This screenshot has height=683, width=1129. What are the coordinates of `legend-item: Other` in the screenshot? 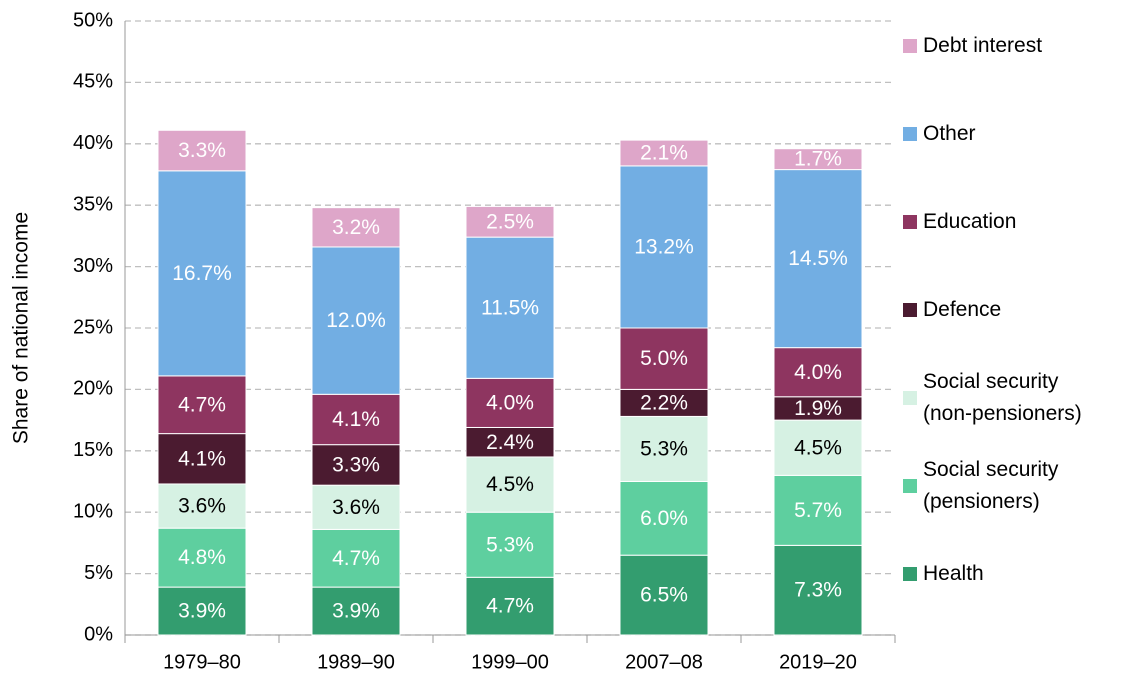 It's located at (939, 134).